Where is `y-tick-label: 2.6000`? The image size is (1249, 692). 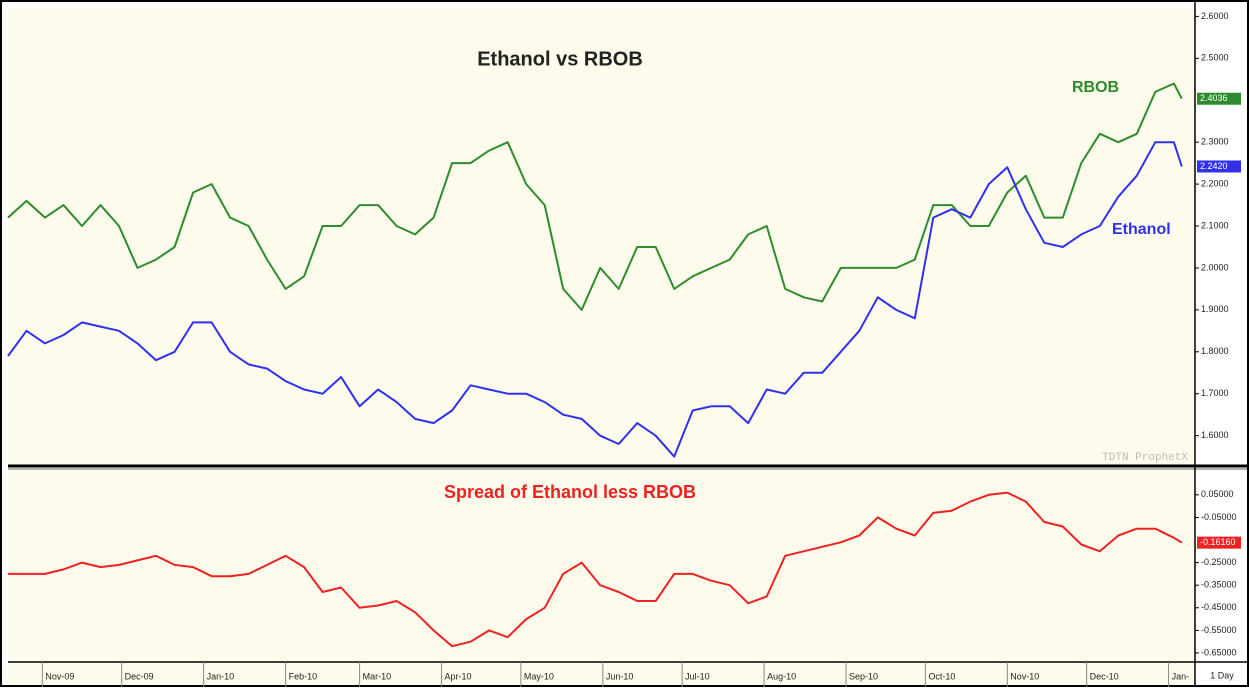 y-tick-label: 2.6000 is located at coordinates (1215, 16).